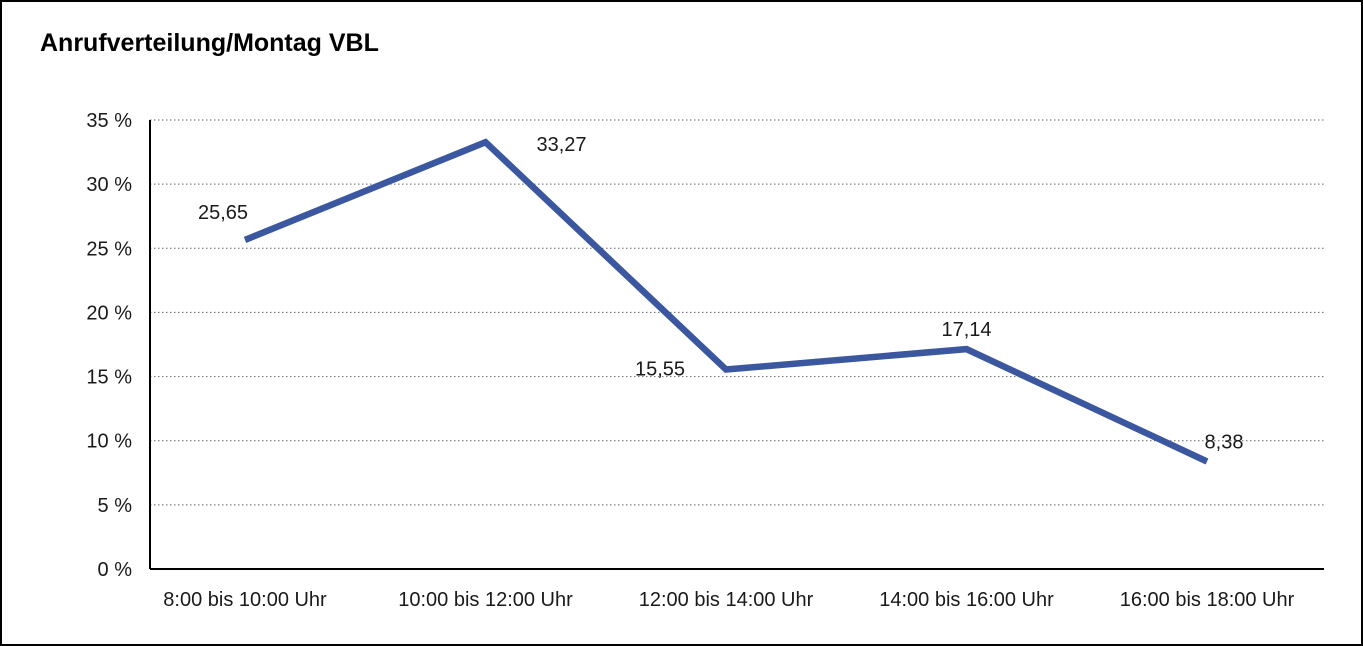  What do you see at coordinates (966, 330) in the screenshot?
I see `data-point-label: 17,14` at bounding box center [966, 330].